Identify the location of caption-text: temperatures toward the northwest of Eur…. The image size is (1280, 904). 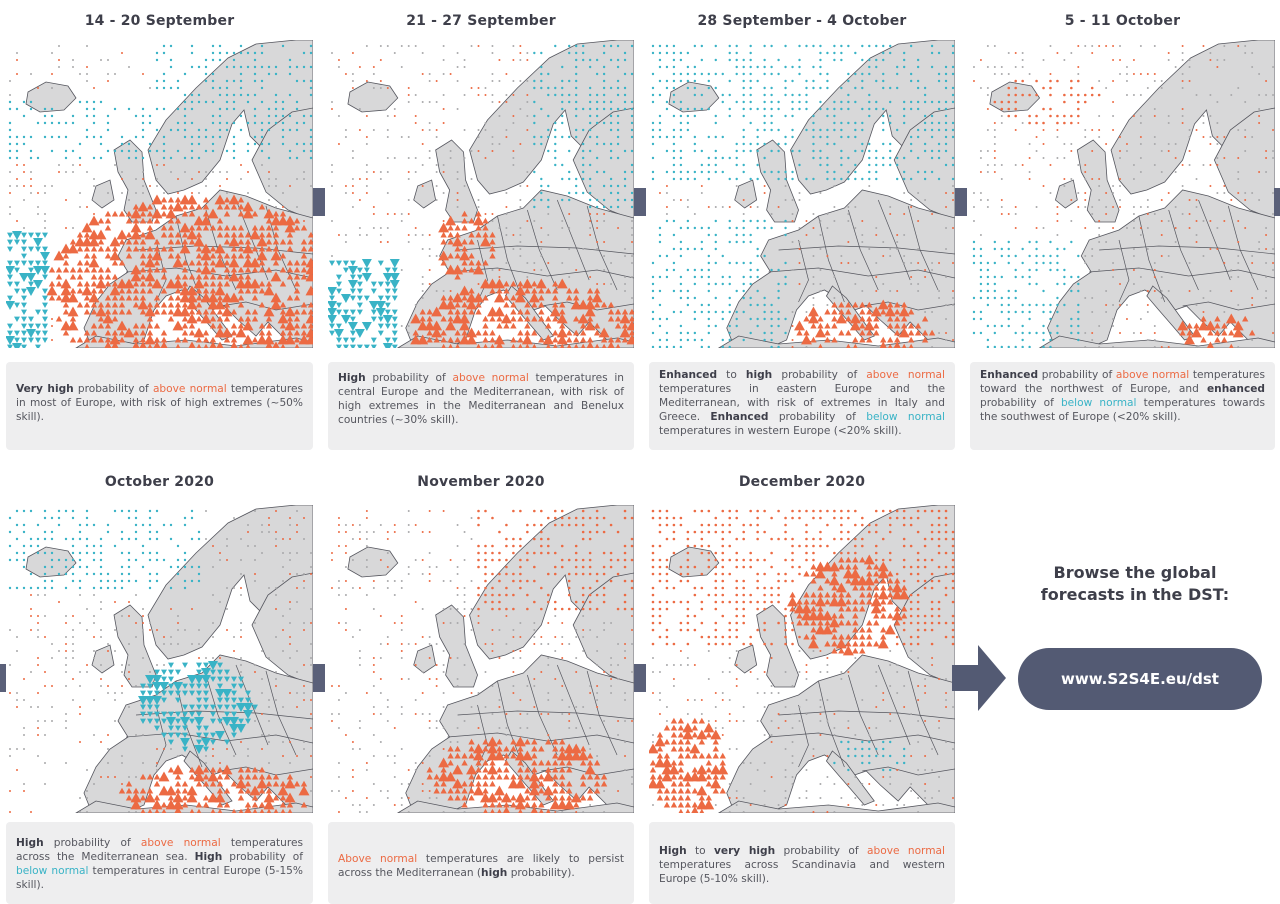
(1122, 382).